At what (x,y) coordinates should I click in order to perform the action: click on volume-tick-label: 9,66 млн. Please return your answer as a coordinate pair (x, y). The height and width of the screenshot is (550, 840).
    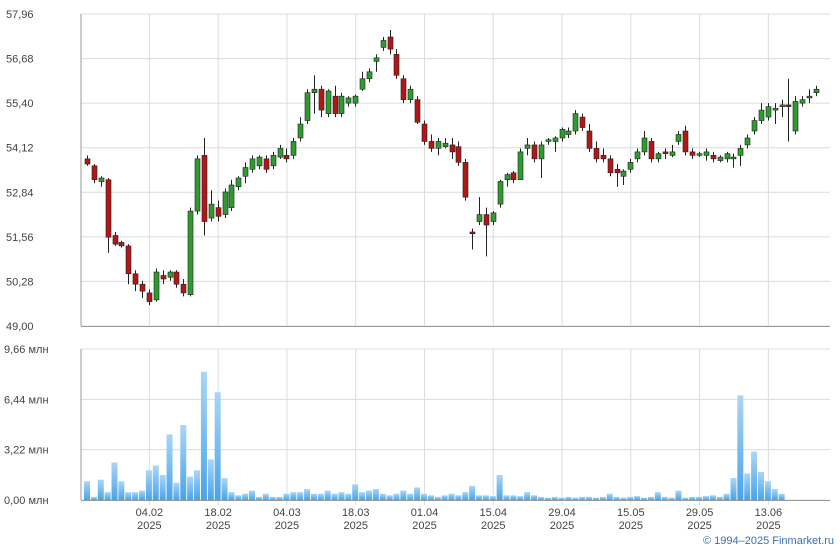
    Looking at the image, I should click on (26, 350).